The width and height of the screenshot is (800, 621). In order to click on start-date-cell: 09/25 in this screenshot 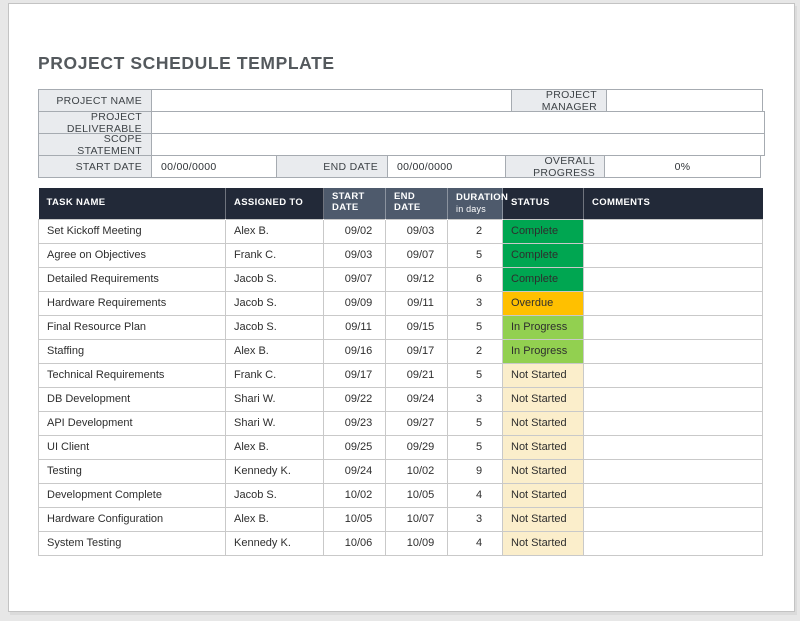, I will do `click(354, 447)`.